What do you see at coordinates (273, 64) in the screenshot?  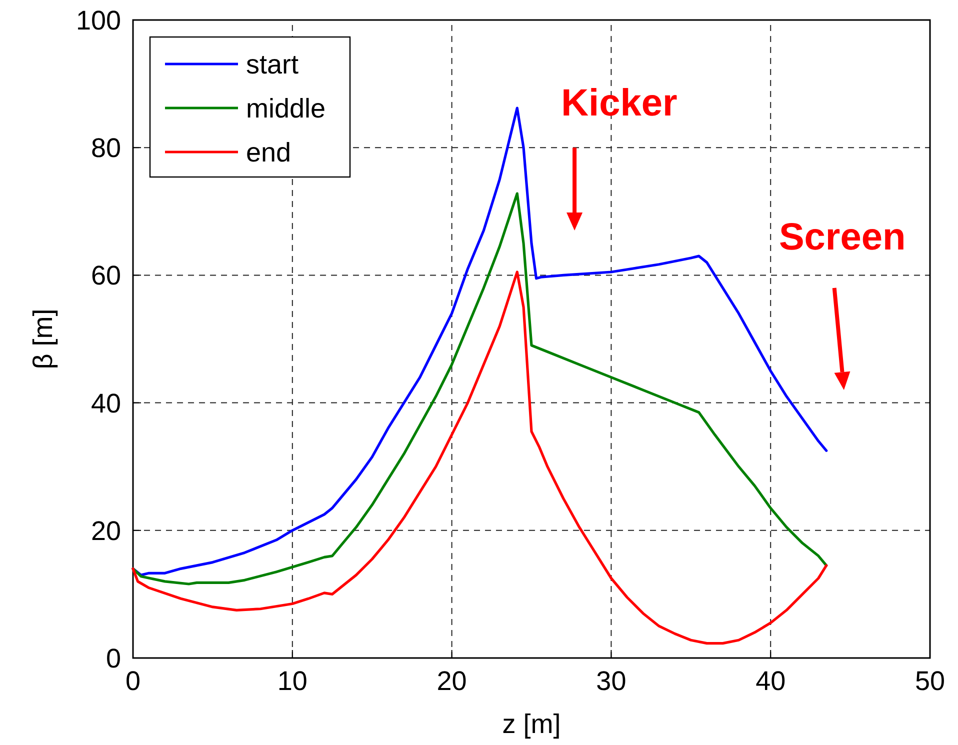 I see `legend-label: start` at bounding box center [273, 64].